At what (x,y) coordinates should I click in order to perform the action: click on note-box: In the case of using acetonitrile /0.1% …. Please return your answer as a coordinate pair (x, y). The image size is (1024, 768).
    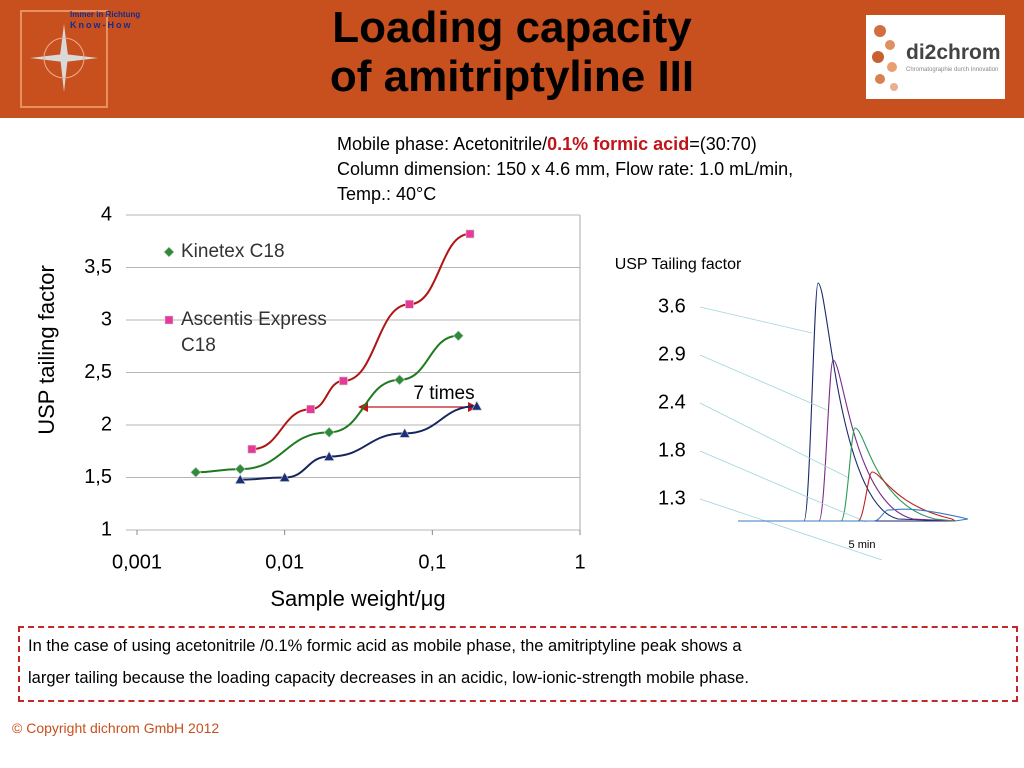
    Looking at the image, I should click on (518, 664).